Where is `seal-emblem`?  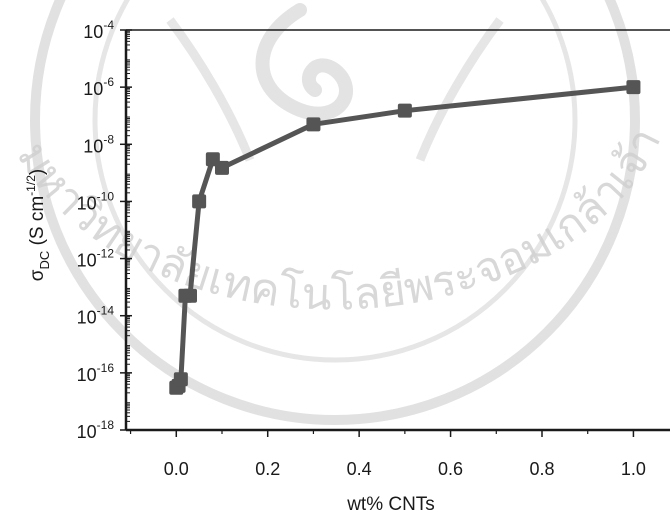
seal-emblem is located at coordinates (304, 62).